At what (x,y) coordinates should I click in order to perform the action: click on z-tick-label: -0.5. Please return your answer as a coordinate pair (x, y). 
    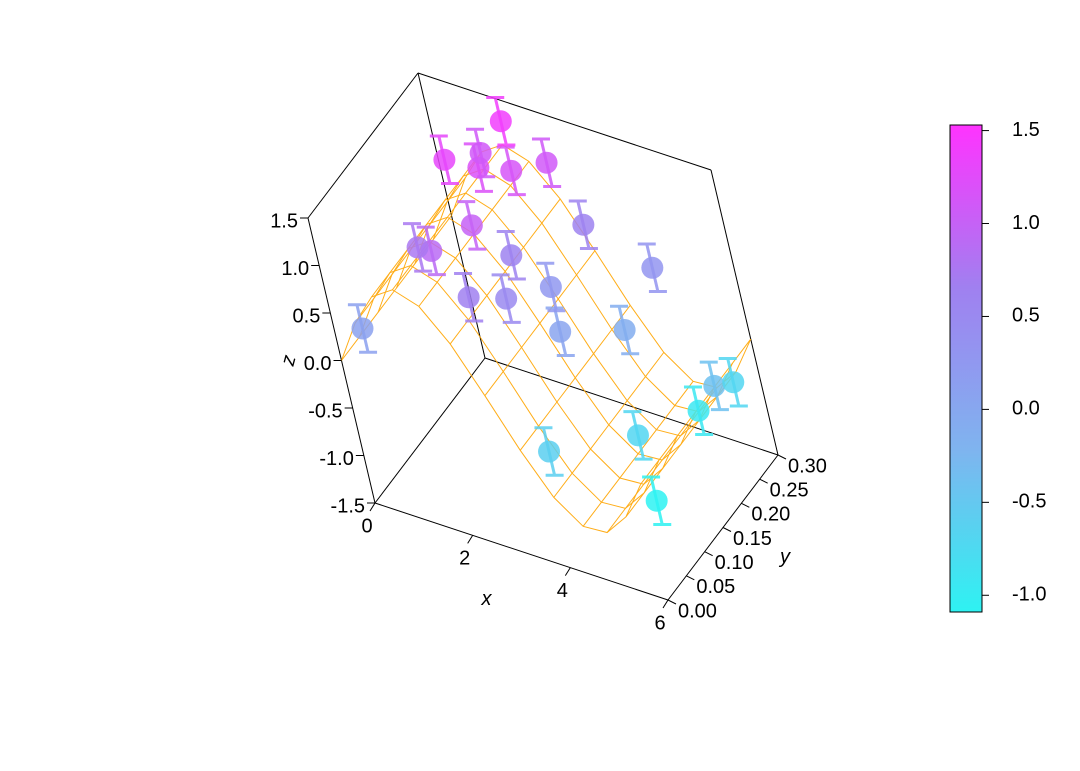
    Looking at the image, I should click on (325, 411).